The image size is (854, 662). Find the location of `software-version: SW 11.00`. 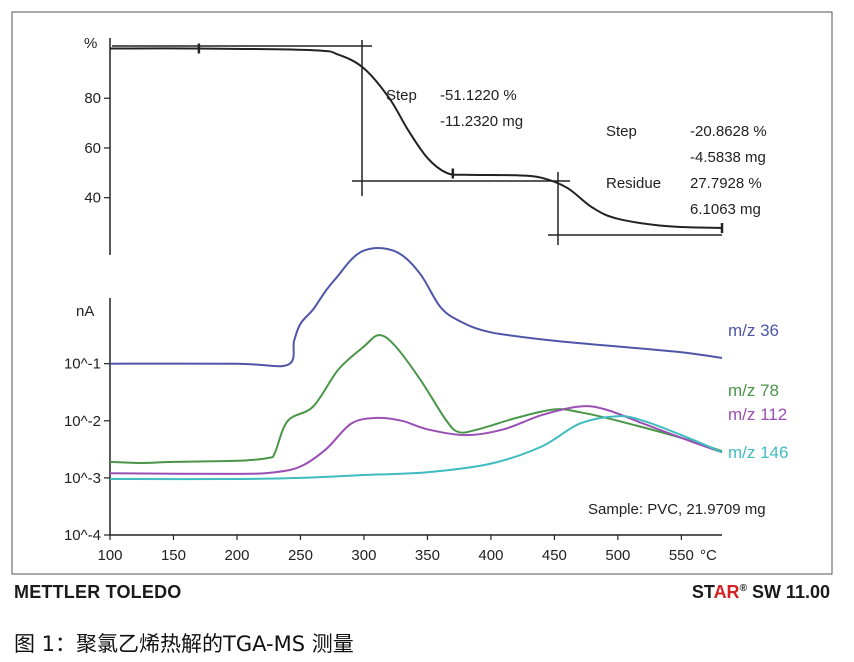

software-version: SW 11.00 is located at coordinates (788, 592).